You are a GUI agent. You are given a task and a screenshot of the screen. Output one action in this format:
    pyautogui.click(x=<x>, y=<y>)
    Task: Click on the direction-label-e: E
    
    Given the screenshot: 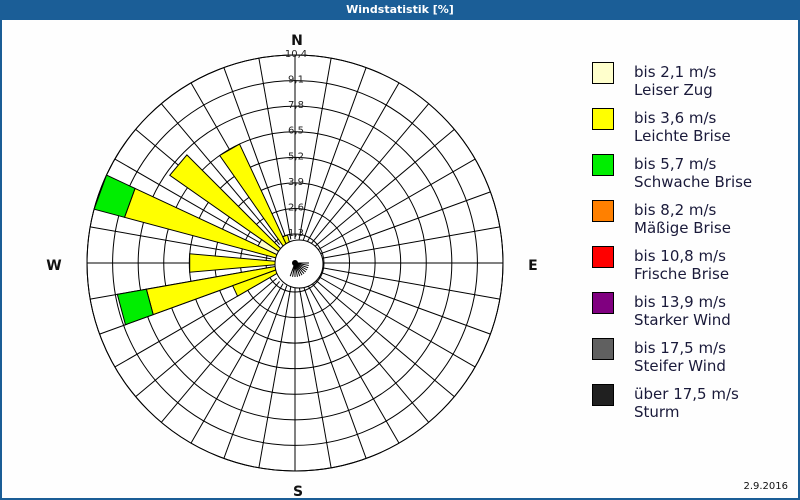 What is the action you would take?
    pyautogui.click(x=533, y=266)
    